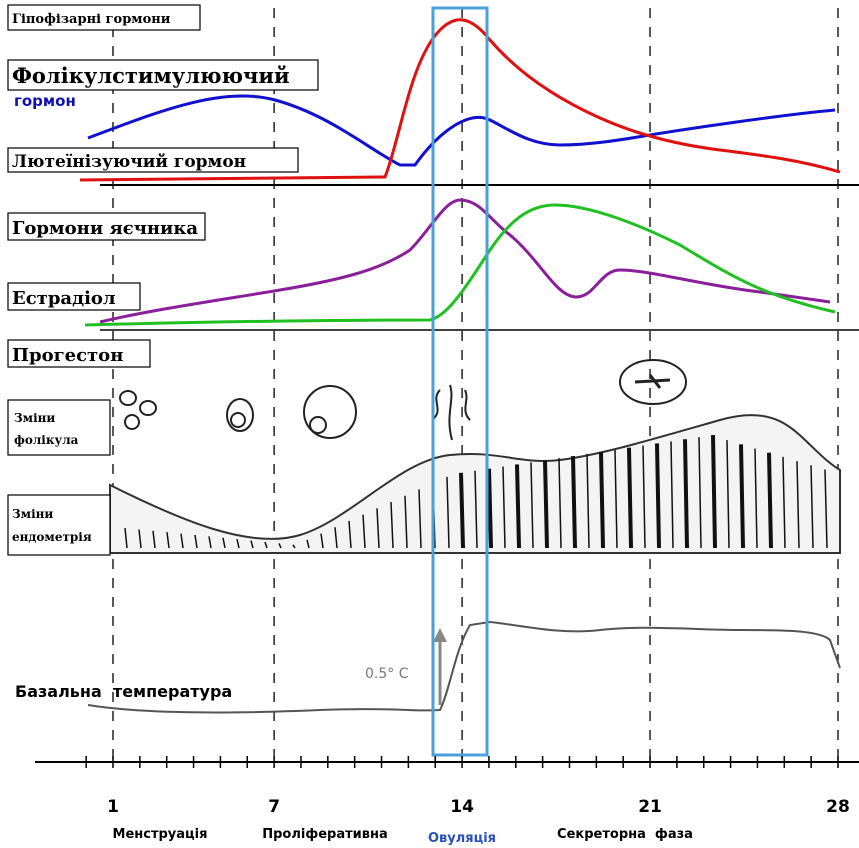 The width and height of the screenshot is (859, 848). I want to click on progesterone-label: Прогестон, so click(67, 355).